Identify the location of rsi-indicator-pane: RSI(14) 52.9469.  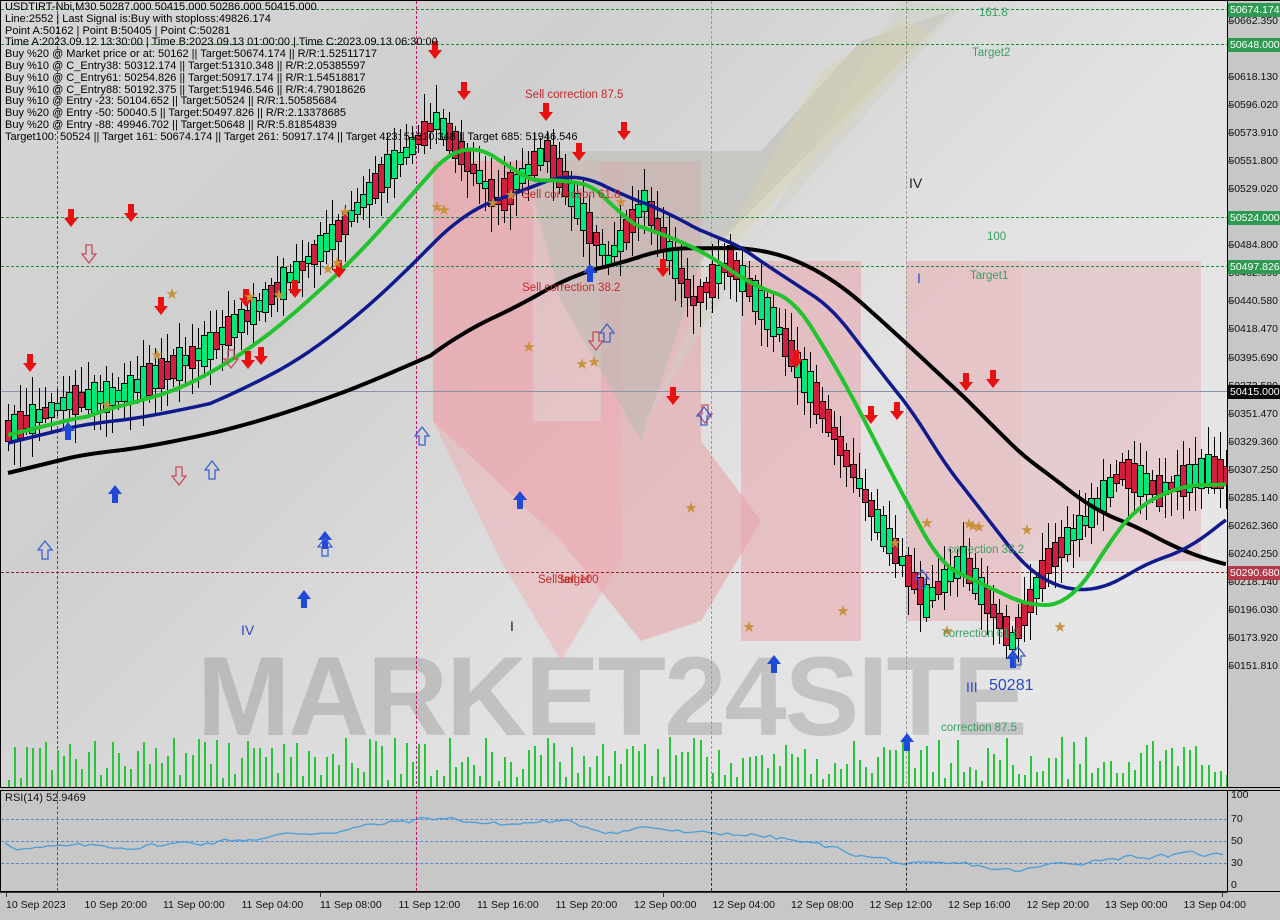
(614, 841).